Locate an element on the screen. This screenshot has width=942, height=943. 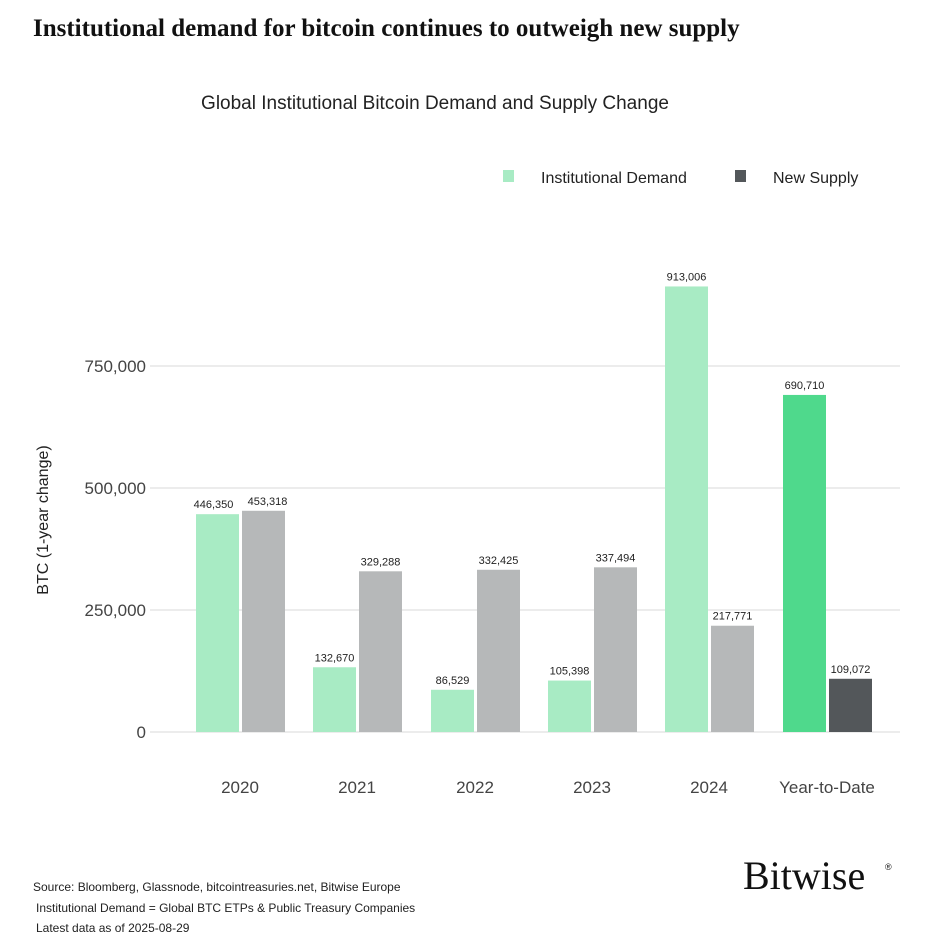
legend: Institutional Demand New Supply is located at coordinates (680, 178).